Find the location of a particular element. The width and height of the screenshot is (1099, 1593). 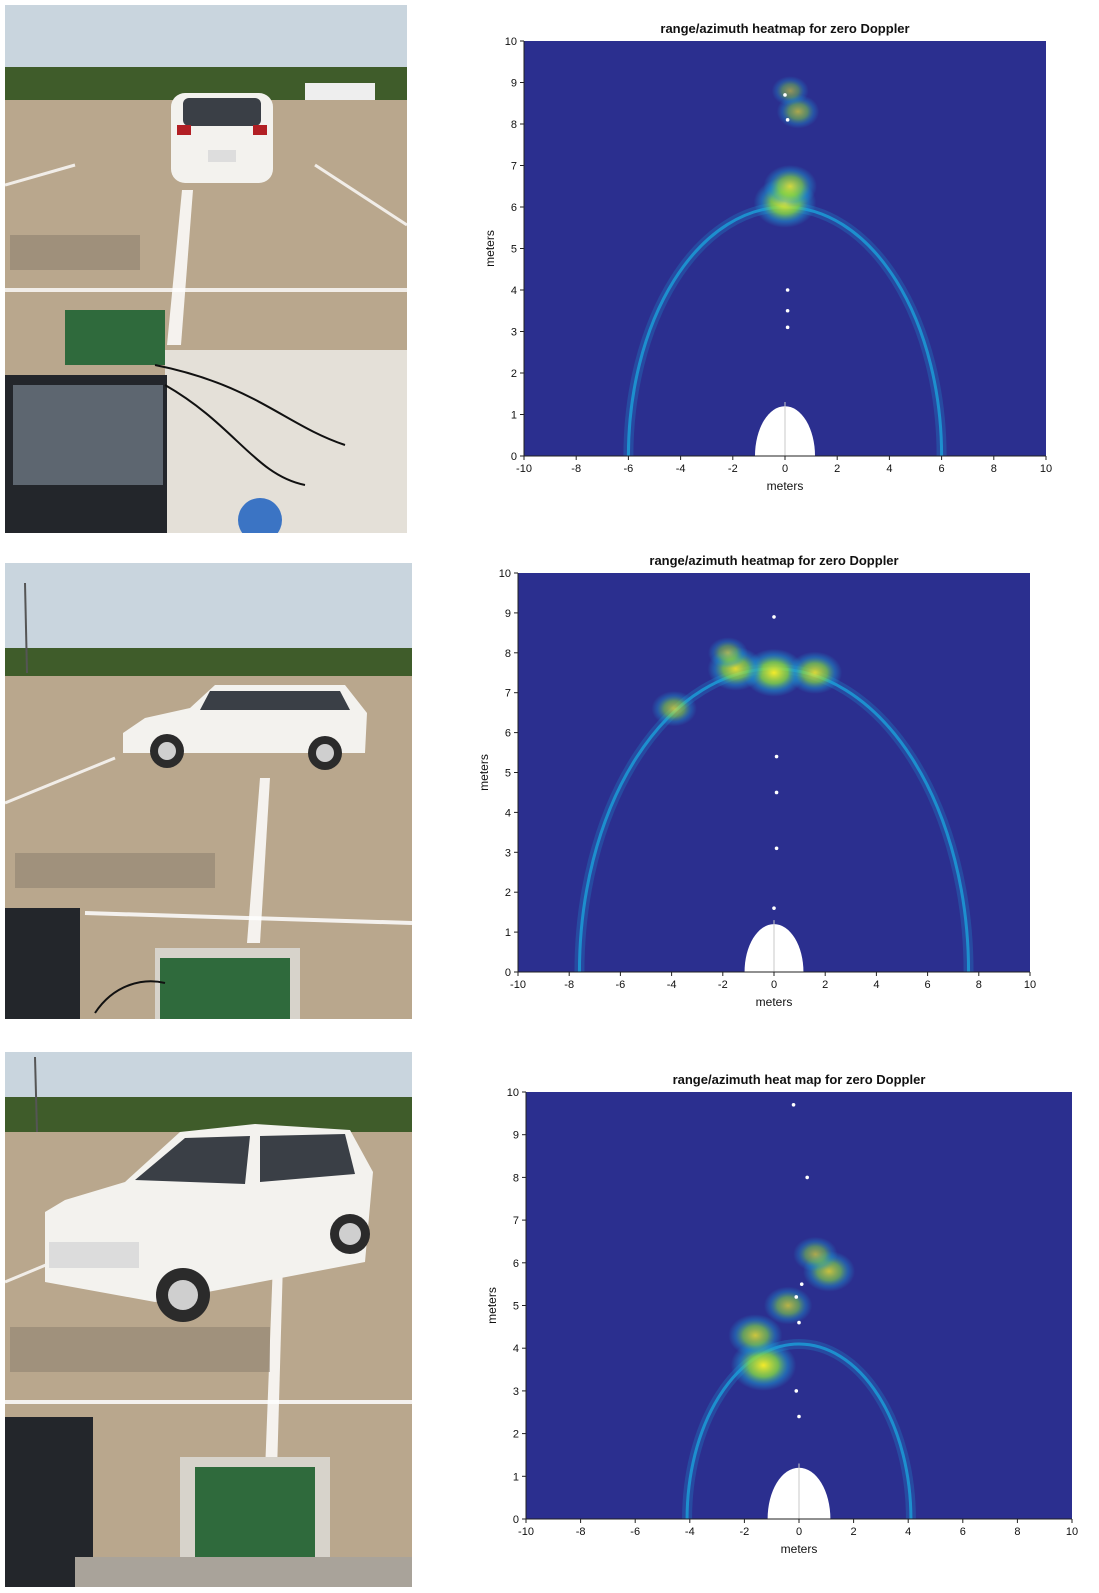

x-tick-label: 6 is located at coordinates (942, 469).